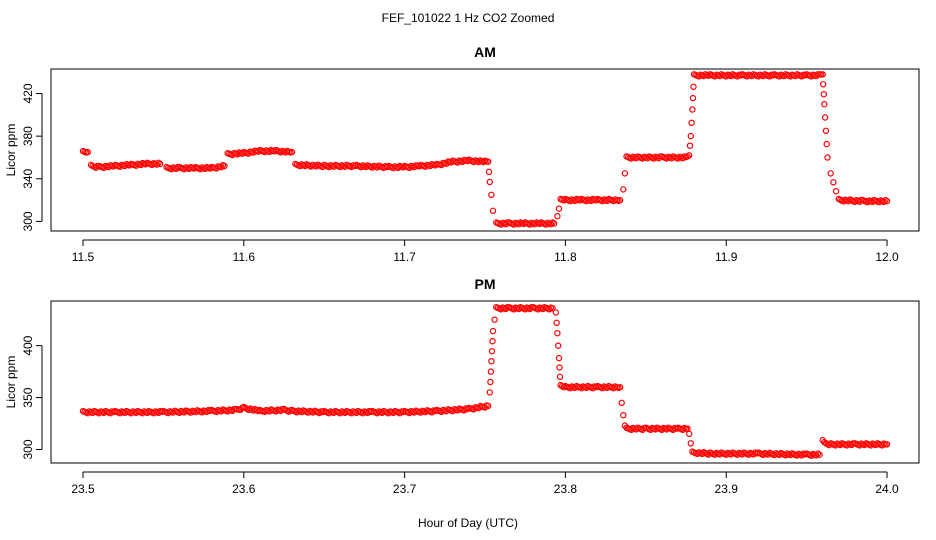  What do you see at coordinates (83, 489) in the screenshot?
I see `pm-x-tick-label: 23.5` at bounding box center [83, 489].